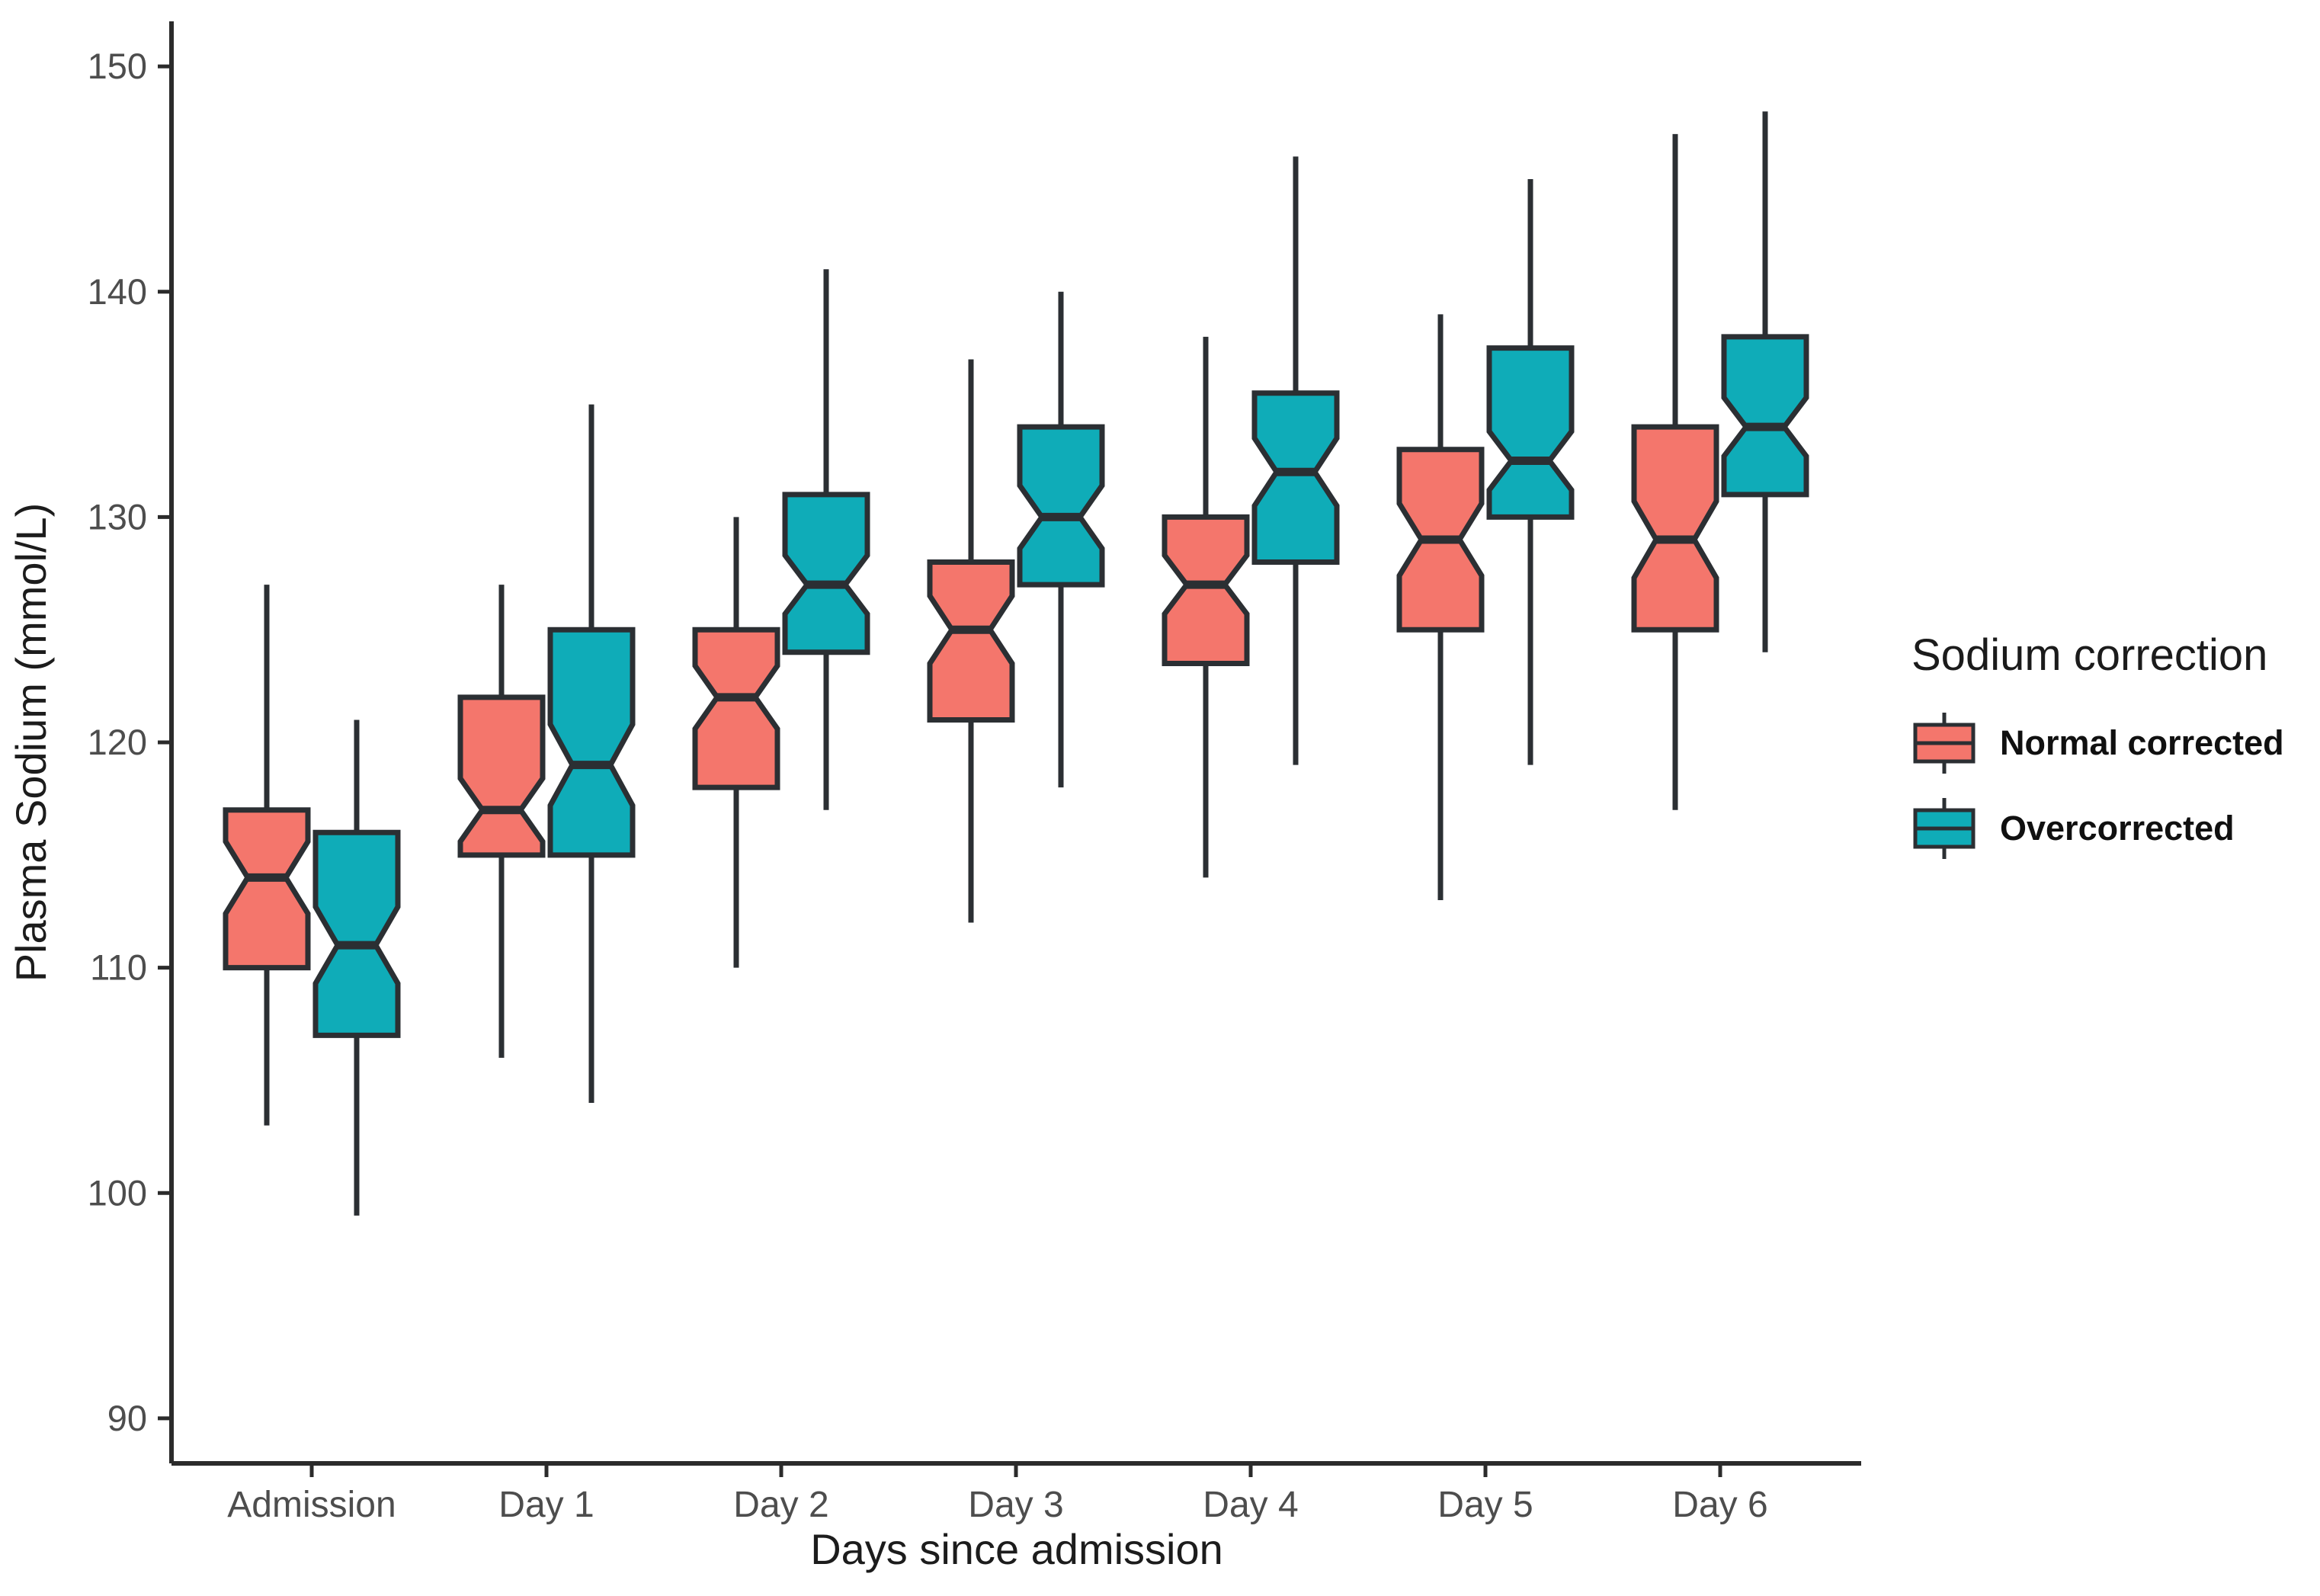 The image size is (2320, 1596). What do you see at coordinates (117, 66) in the screenshot?
I see `y-tick-label: 150` at bounding box center [117, 66].